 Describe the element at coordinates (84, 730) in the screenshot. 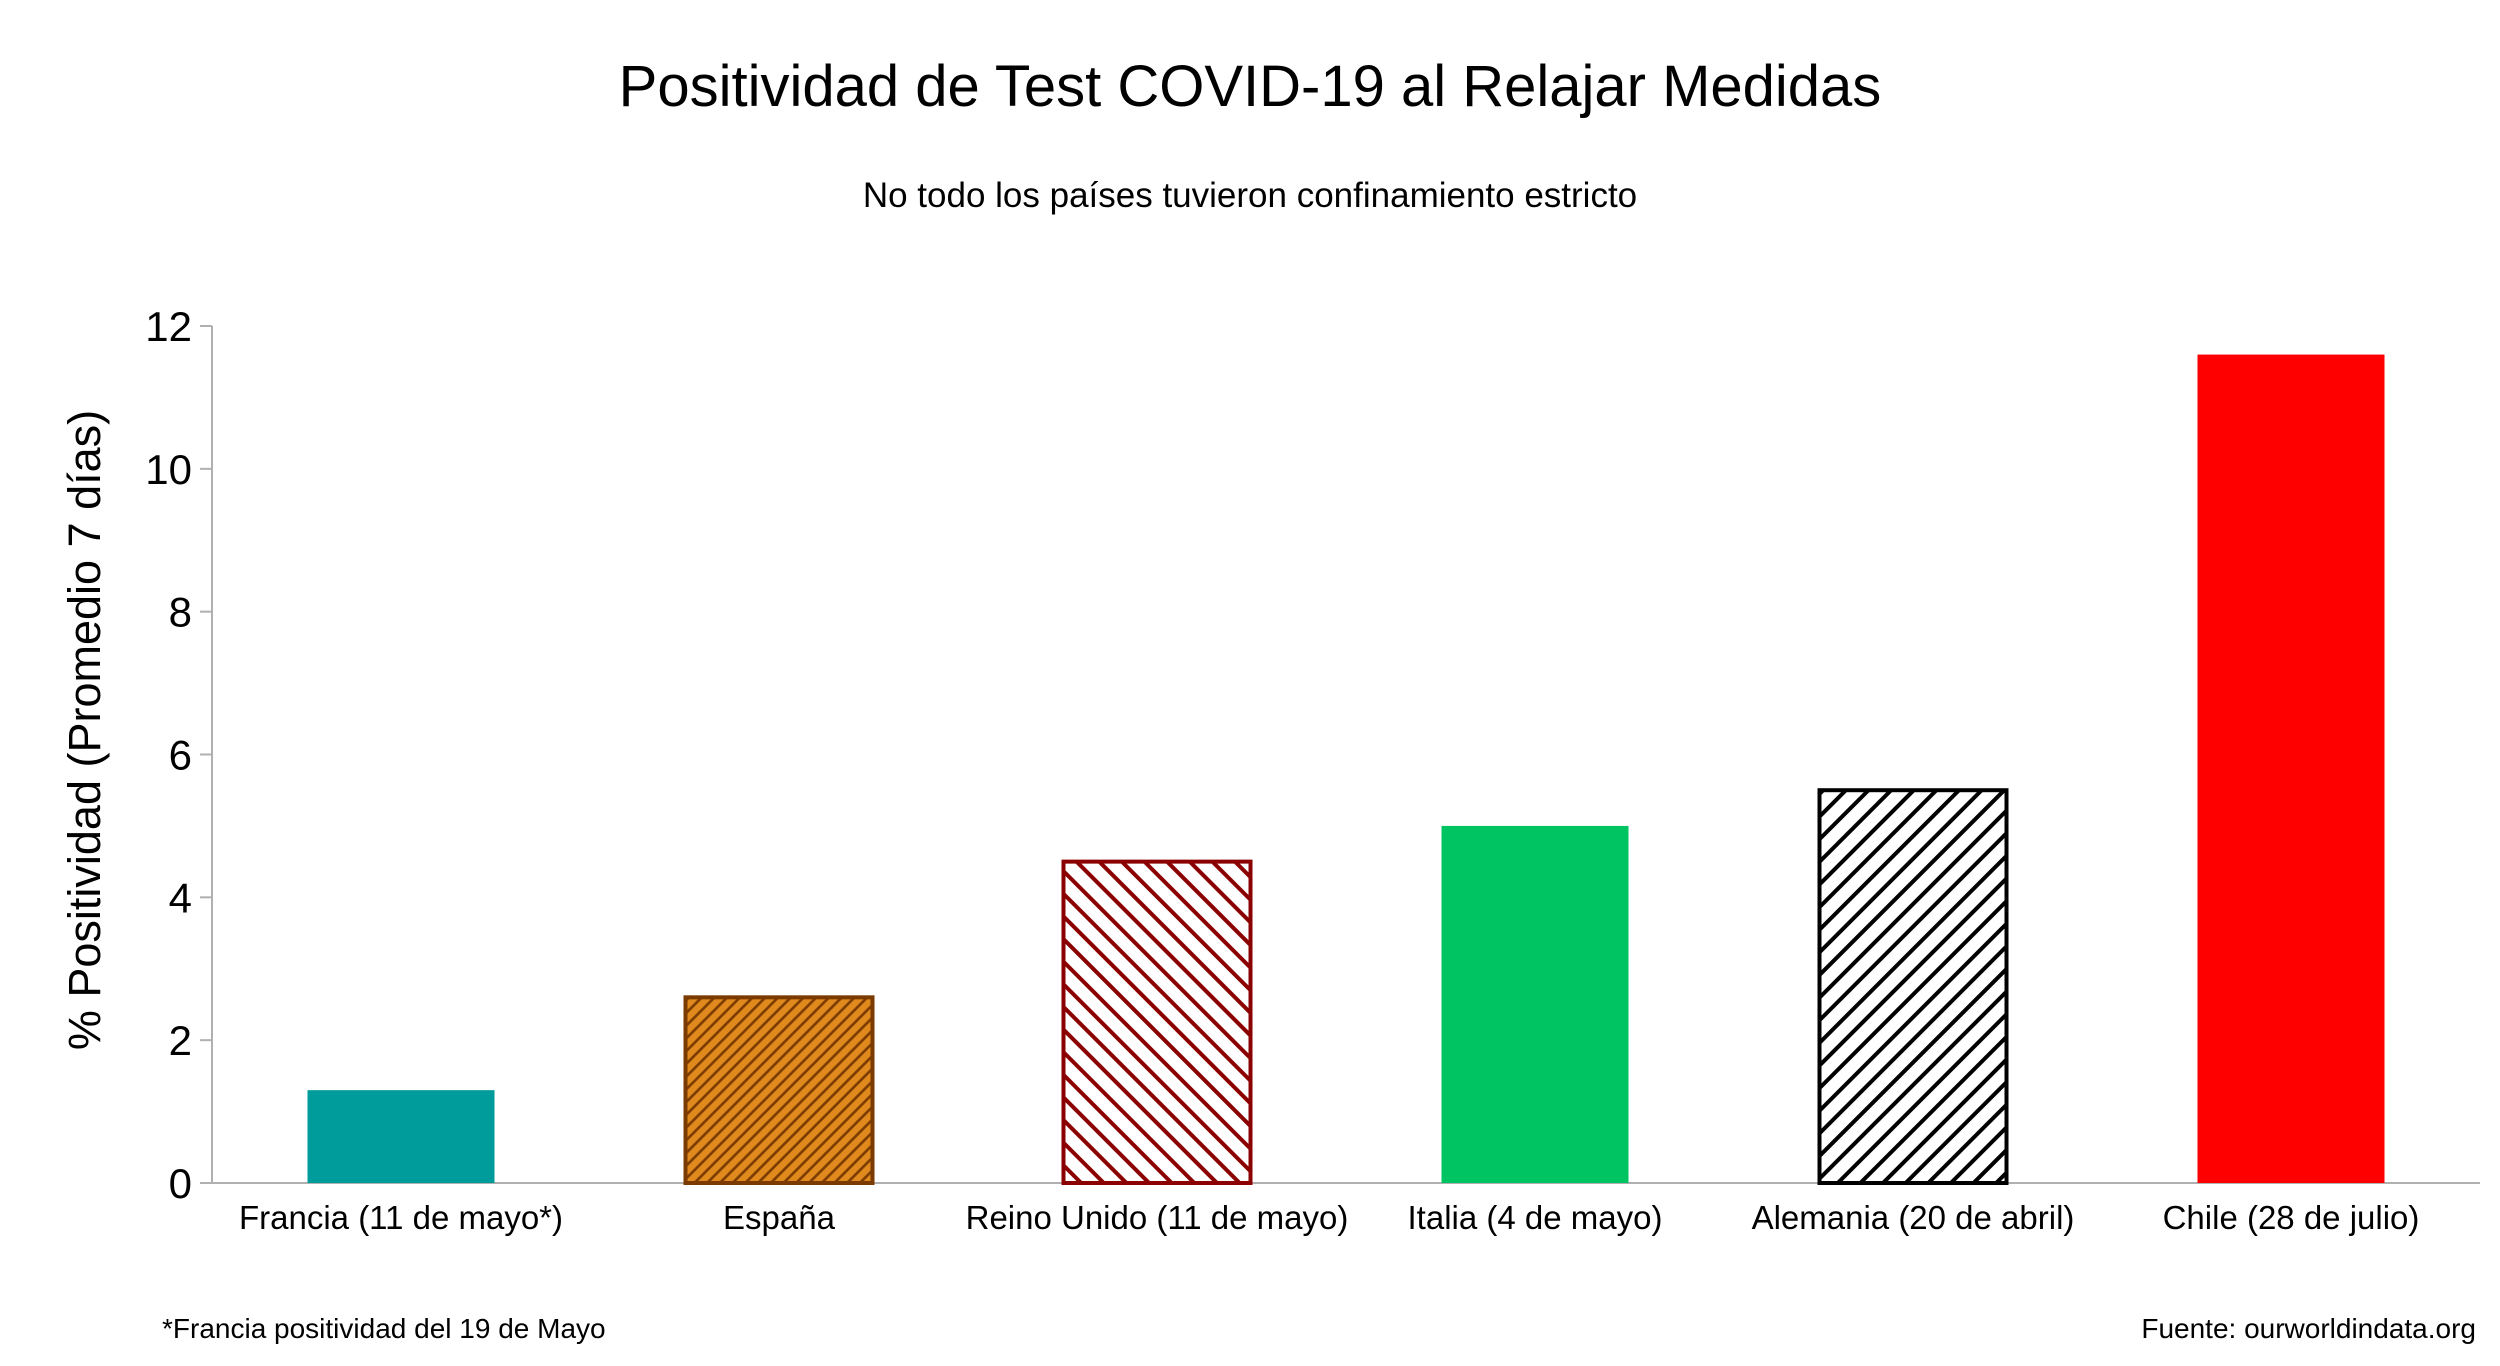

I see `y-axis-title: % Positividad (Promedio 7 días)` at that location.